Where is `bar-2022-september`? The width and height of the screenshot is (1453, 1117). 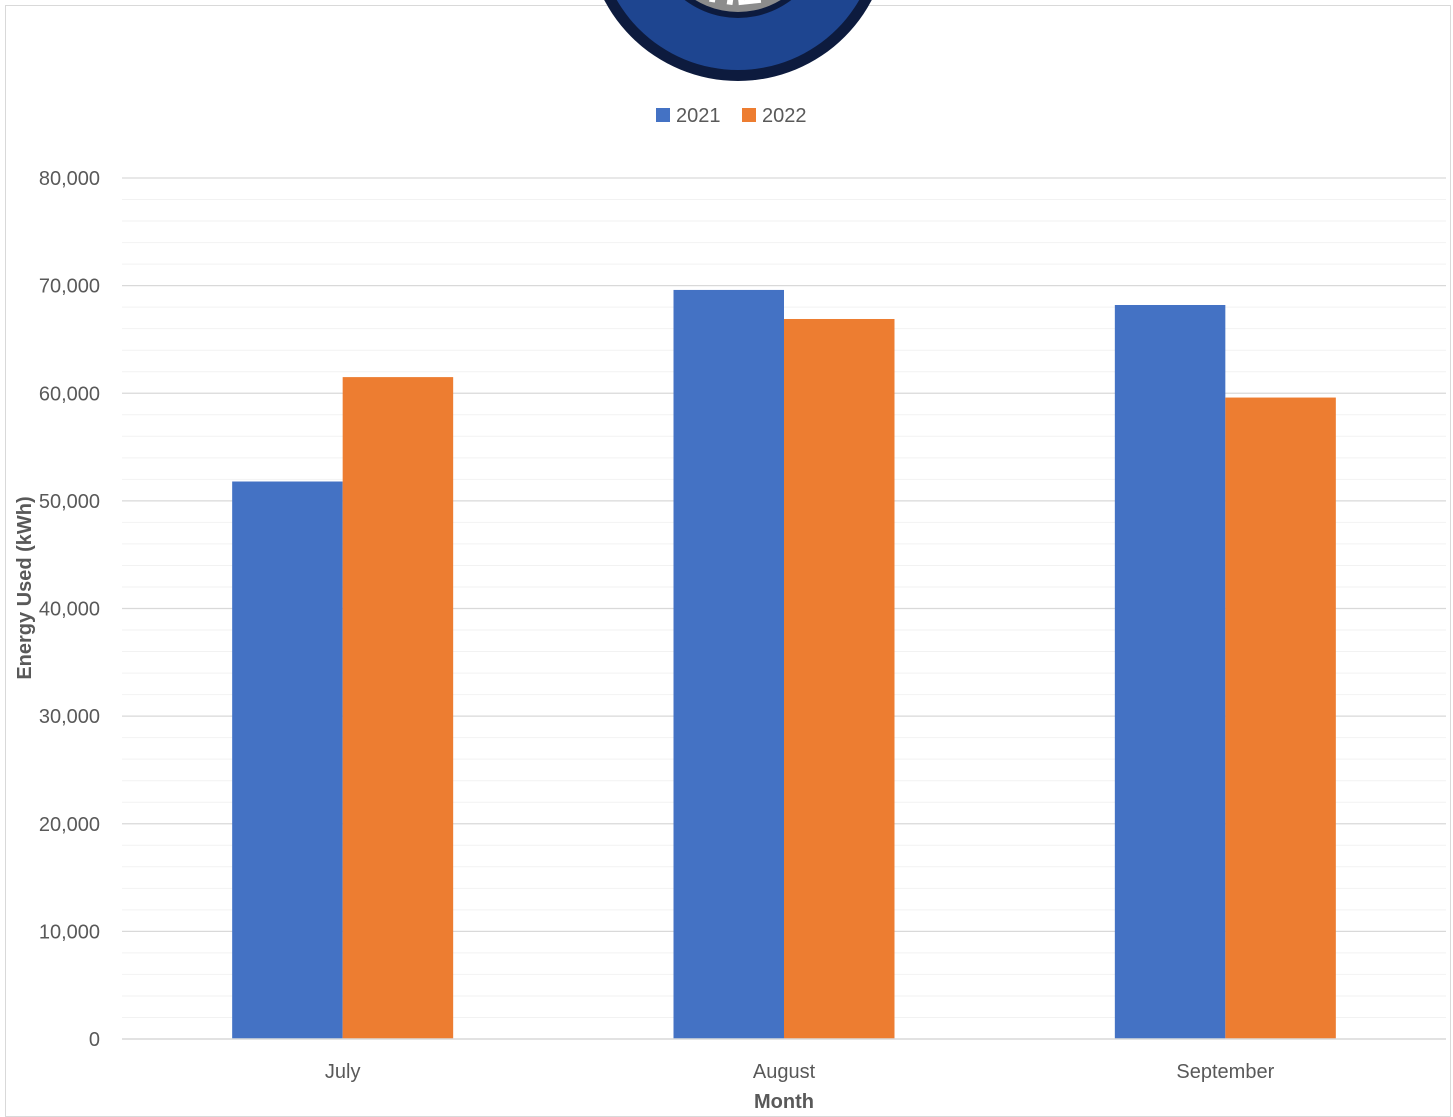 bar-2022-september is located at coordinates (1280, 718).